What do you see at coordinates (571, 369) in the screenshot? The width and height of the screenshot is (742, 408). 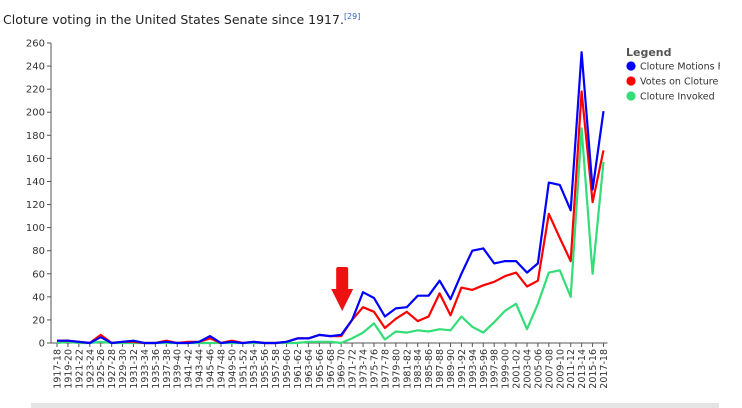 I see `x-tick-label: 2011-12` at bounding box center [571, 369].